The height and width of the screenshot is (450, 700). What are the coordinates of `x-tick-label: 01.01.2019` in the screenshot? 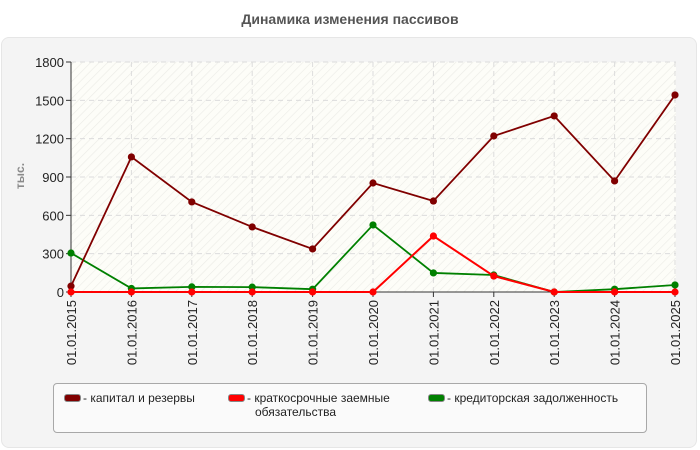 It's located at (313, 332).